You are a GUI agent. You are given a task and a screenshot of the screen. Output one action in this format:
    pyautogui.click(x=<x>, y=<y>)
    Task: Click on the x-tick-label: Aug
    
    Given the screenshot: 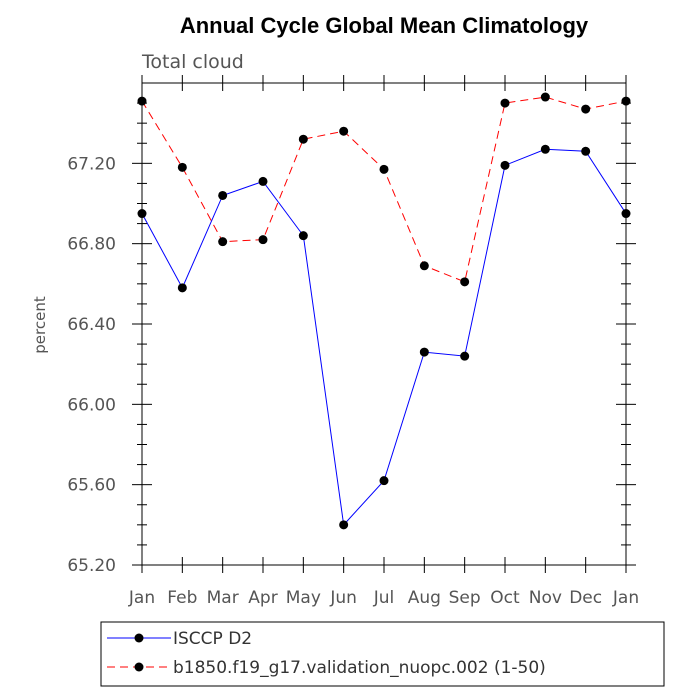 What is the action you would take?
    pyautogui.click(x=424, y=598)
    